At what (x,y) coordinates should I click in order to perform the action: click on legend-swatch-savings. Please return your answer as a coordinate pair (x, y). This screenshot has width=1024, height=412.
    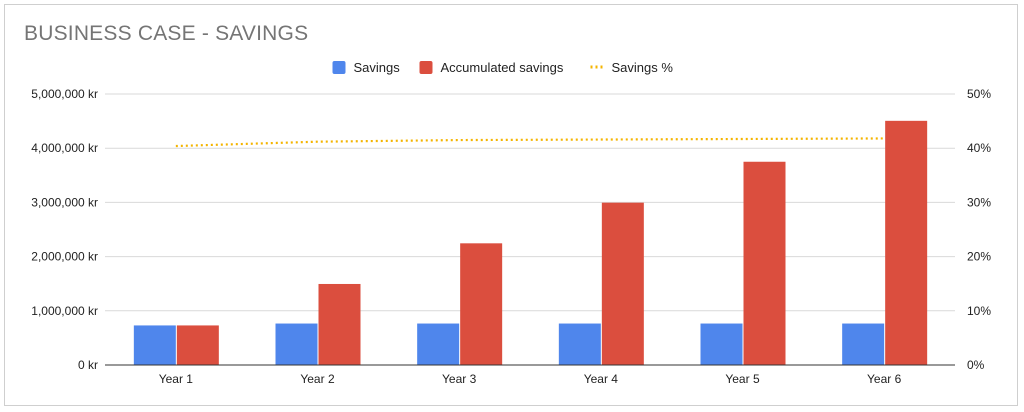
    Looking at the image, I should click on (339, 67).